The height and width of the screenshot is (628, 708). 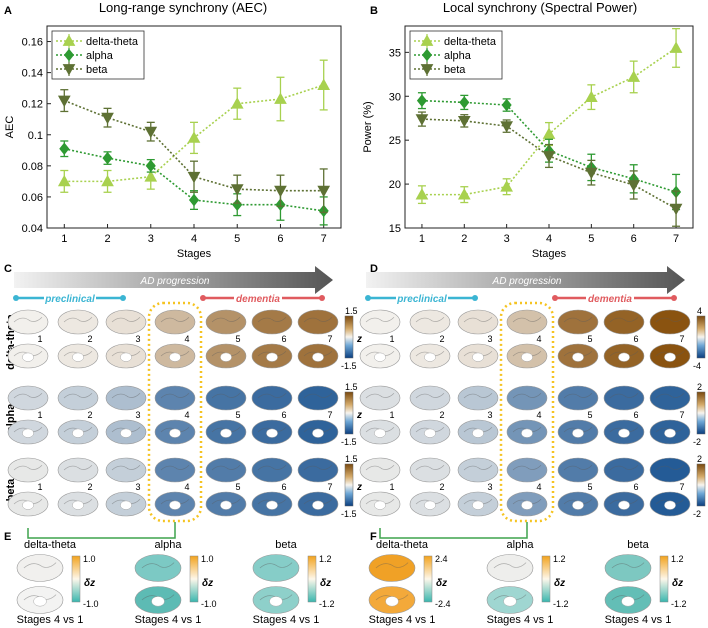 I want to click on contrast-caption: Stages 4 vs 1, so click(x=50, y=620).